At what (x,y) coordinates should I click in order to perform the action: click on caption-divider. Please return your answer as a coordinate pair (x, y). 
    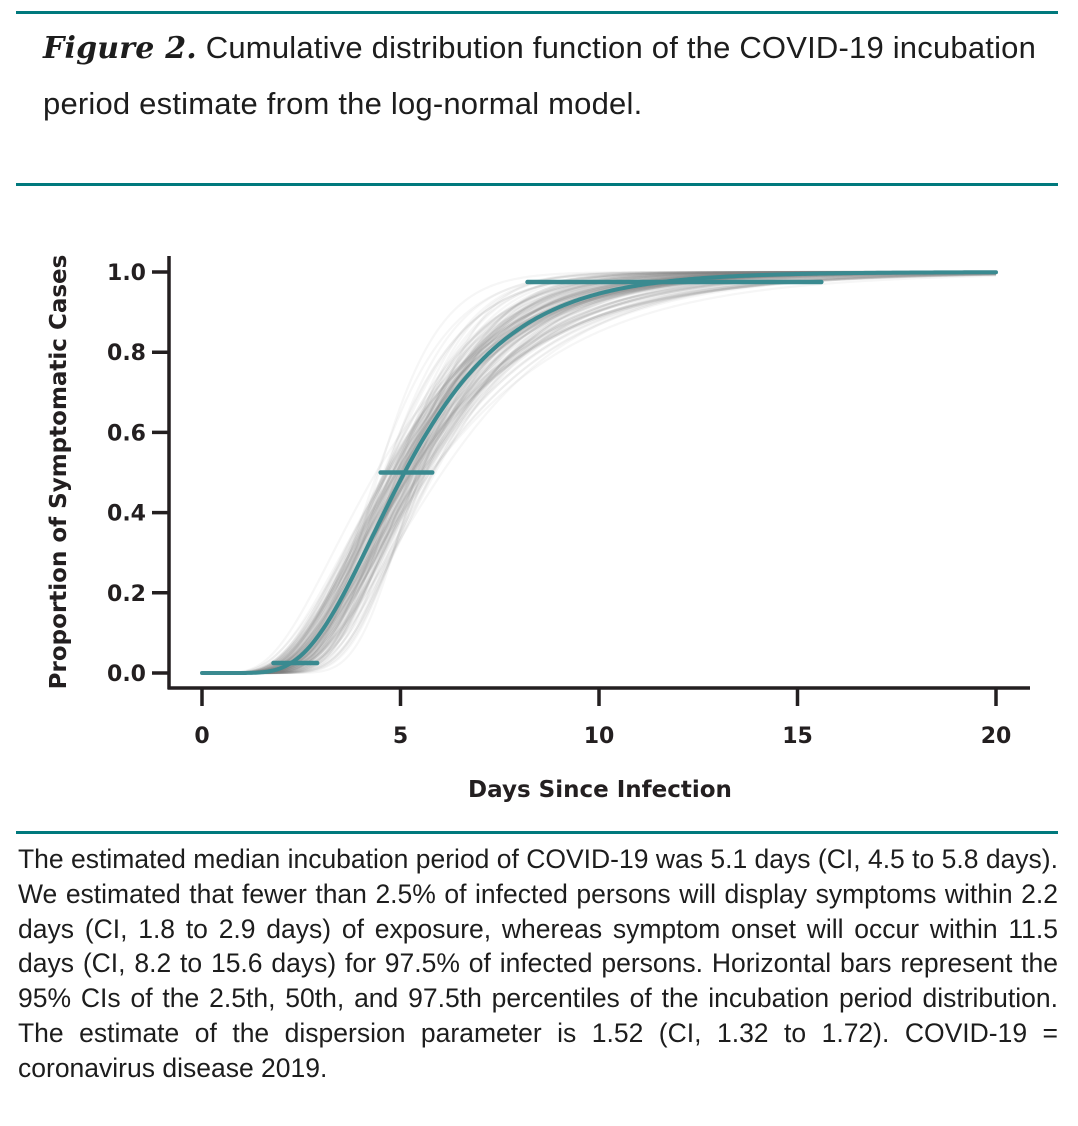
    Looking at the image, I should click on (537, 832).